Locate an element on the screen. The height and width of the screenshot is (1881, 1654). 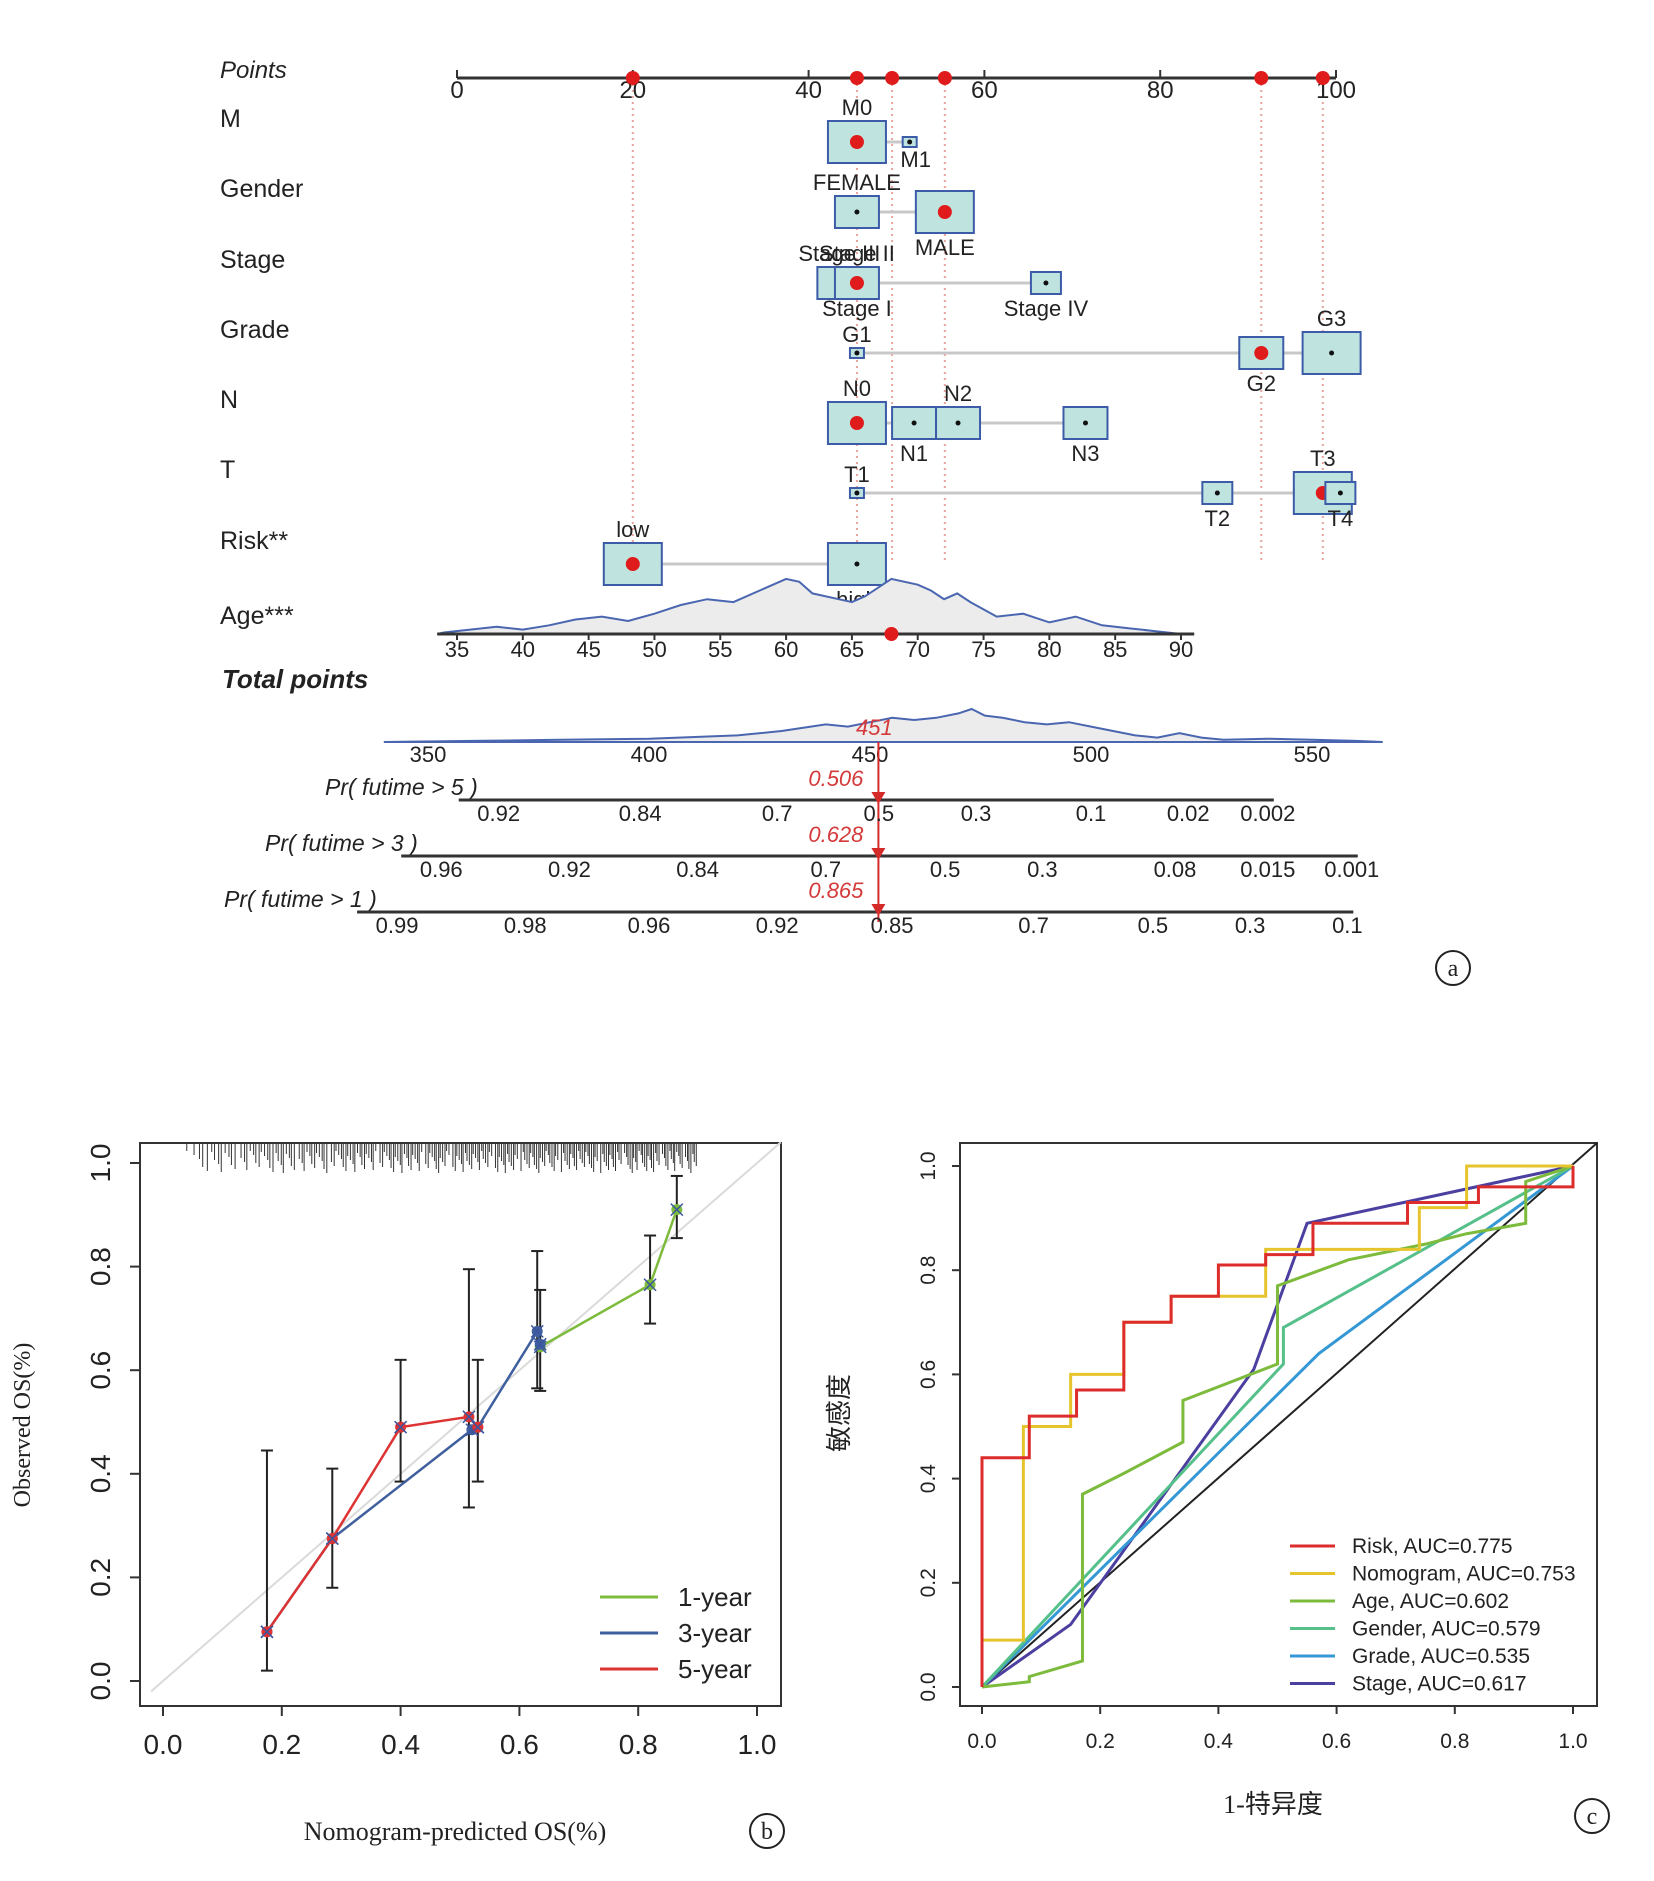
legend-label: 3-year is located at coordinates (715, 1633).